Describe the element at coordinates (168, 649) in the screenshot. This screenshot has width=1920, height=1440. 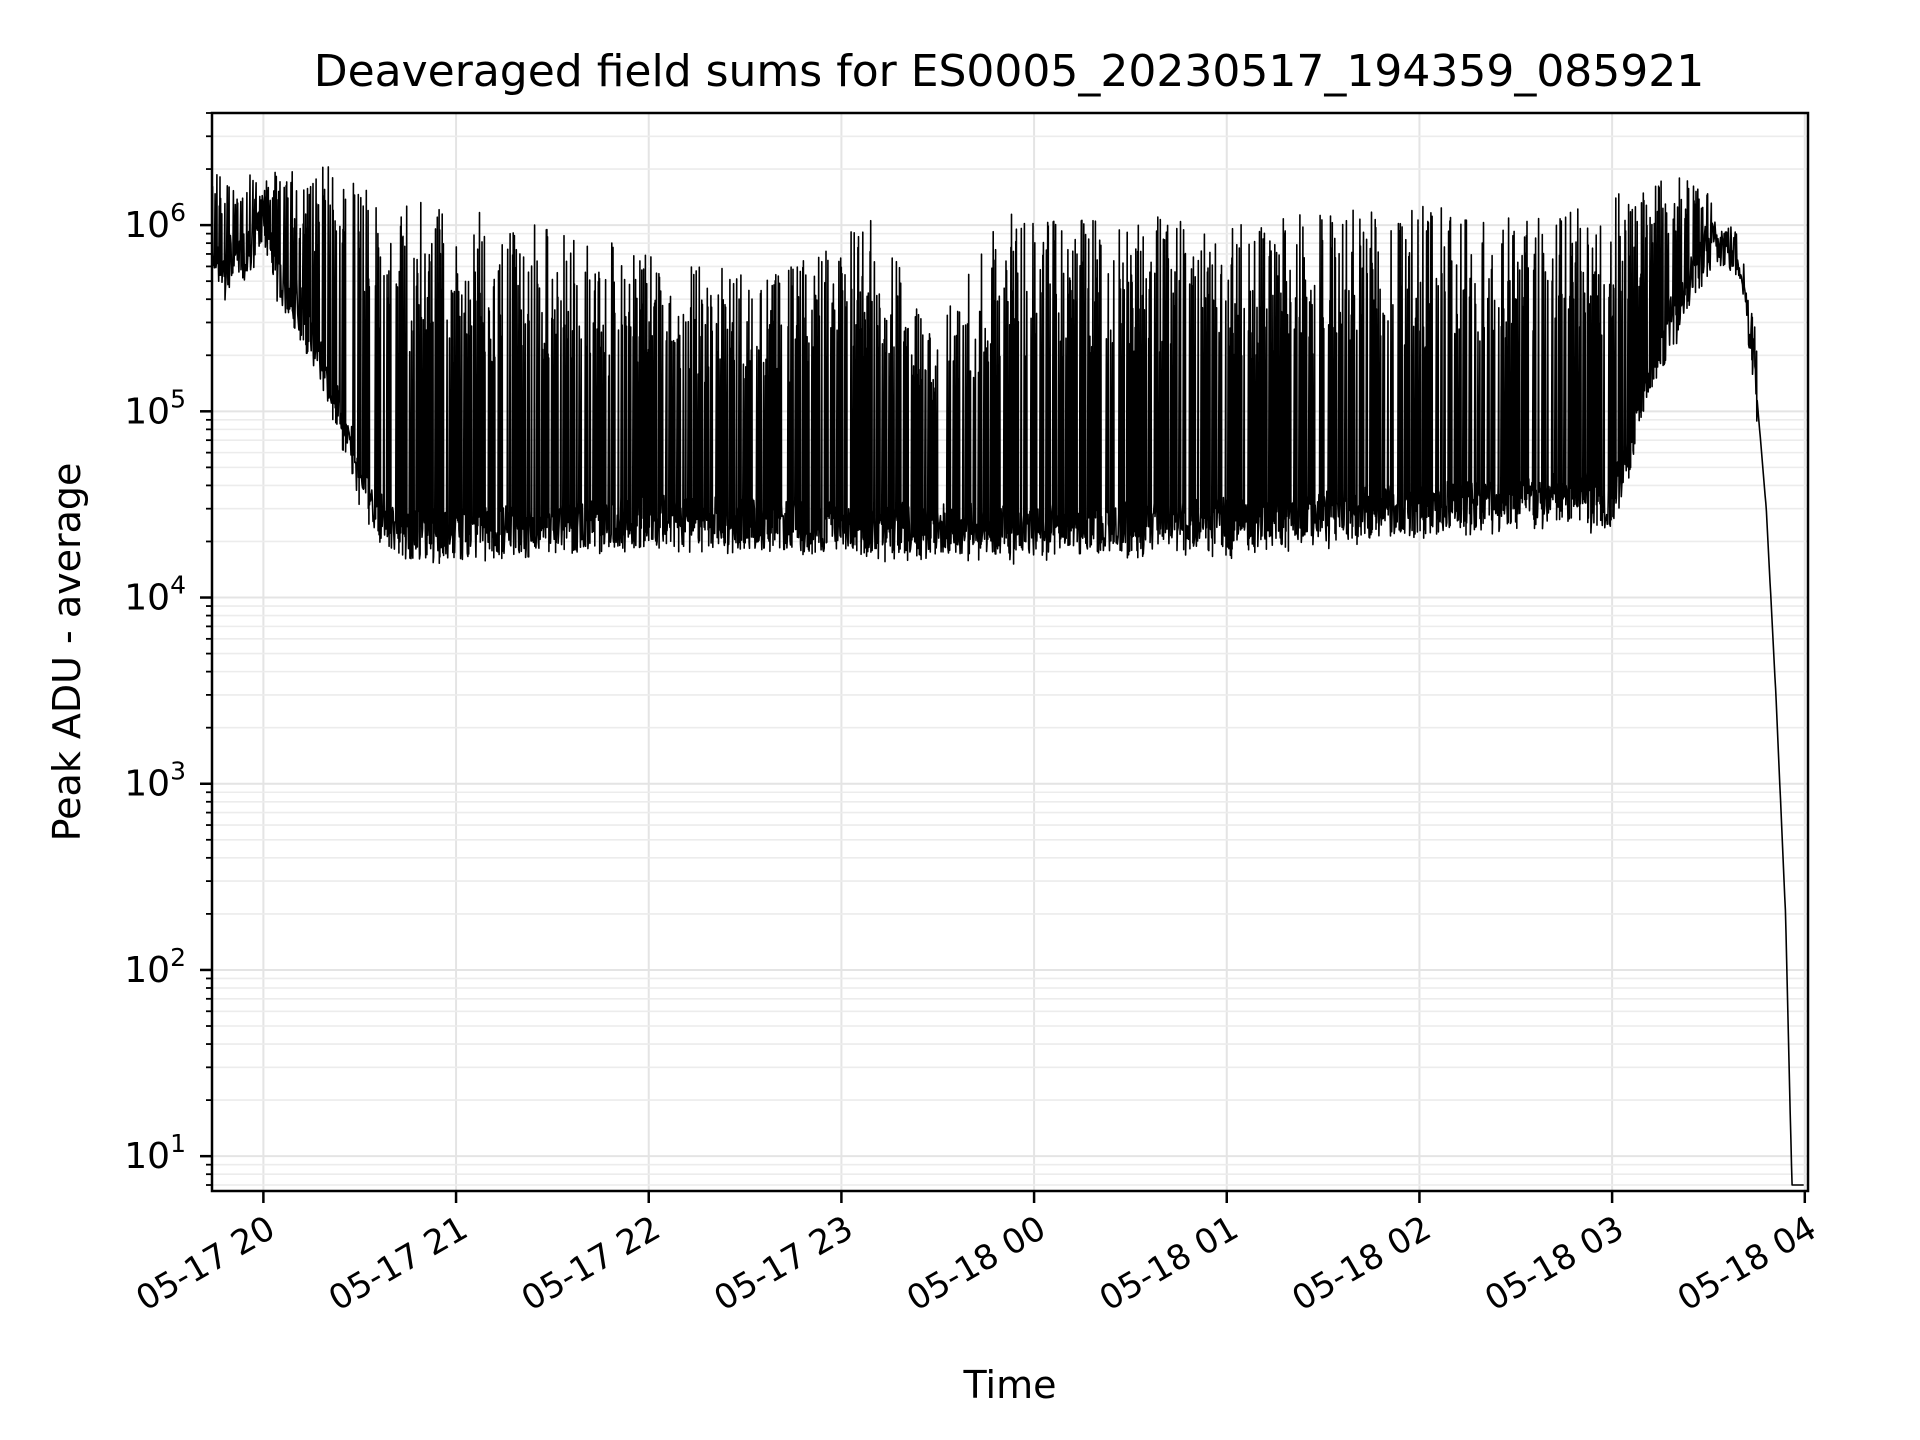
I see `y-axis: 10¹ 10² 10³ 10⁴ 10⁵ 10⁶` at that location.